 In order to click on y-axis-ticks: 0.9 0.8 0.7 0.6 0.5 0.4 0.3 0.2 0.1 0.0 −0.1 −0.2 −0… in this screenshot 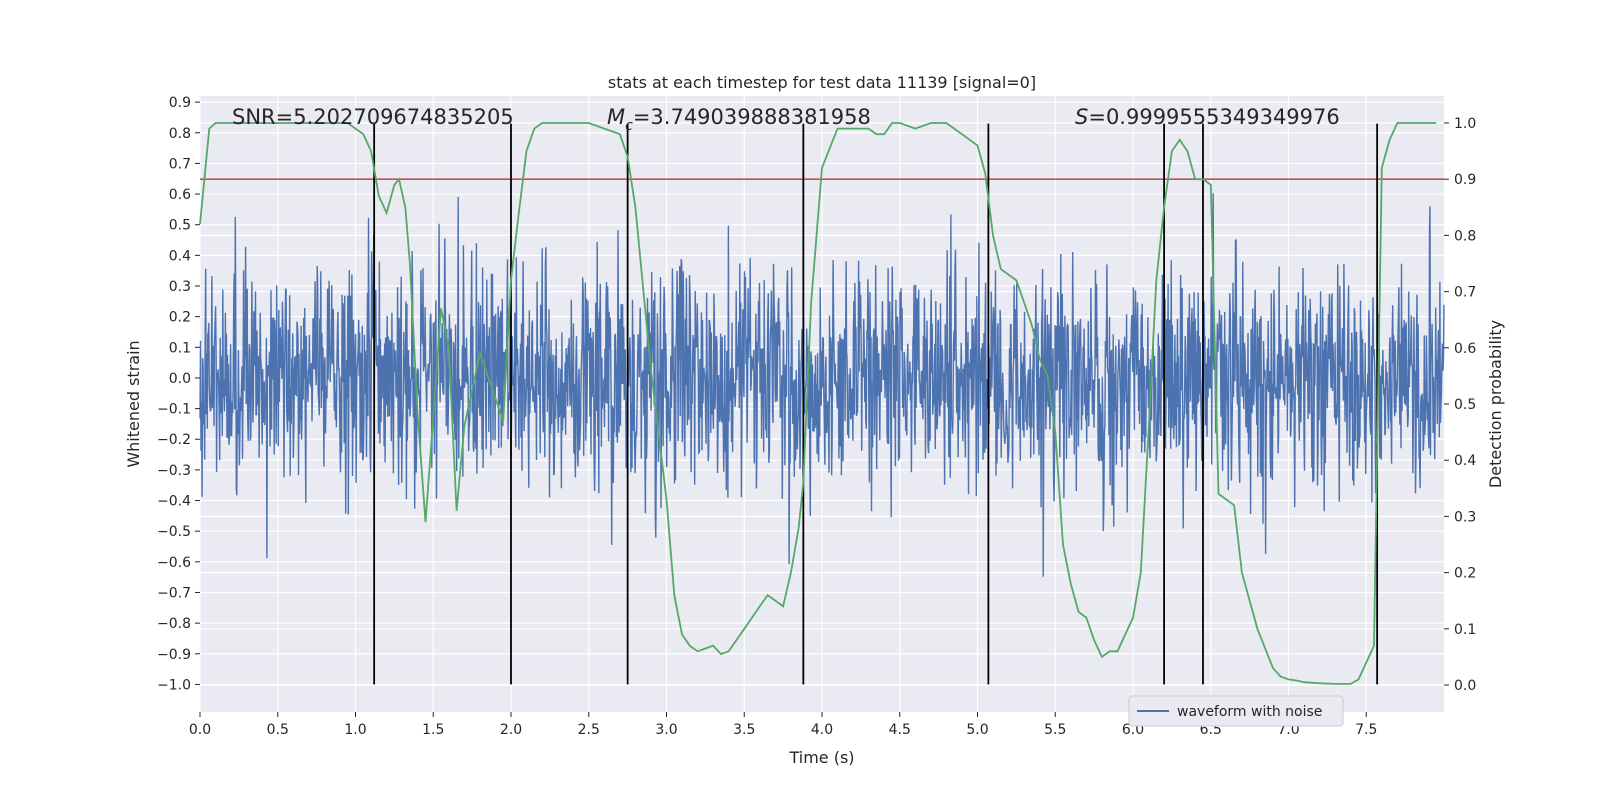, I will do `click(178, 394)`.